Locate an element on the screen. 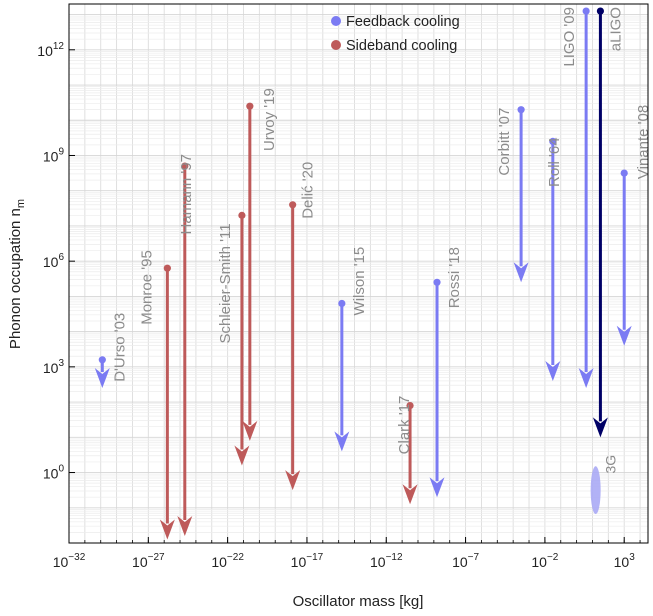 This screenshot has height=616, width=653. x-tick-label: 10⁻²² is located at coordinates (227, 561).